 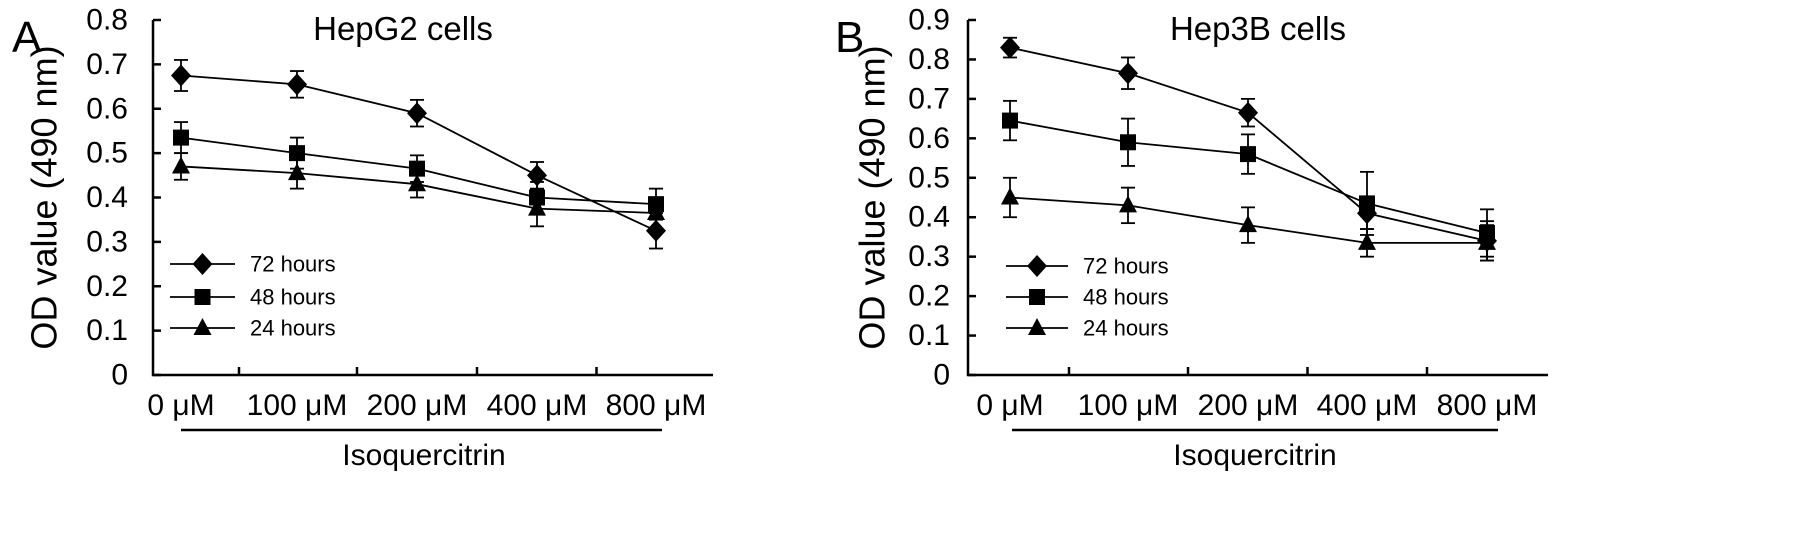 I want to click on series-48-hours, so click(x=418, y=171).